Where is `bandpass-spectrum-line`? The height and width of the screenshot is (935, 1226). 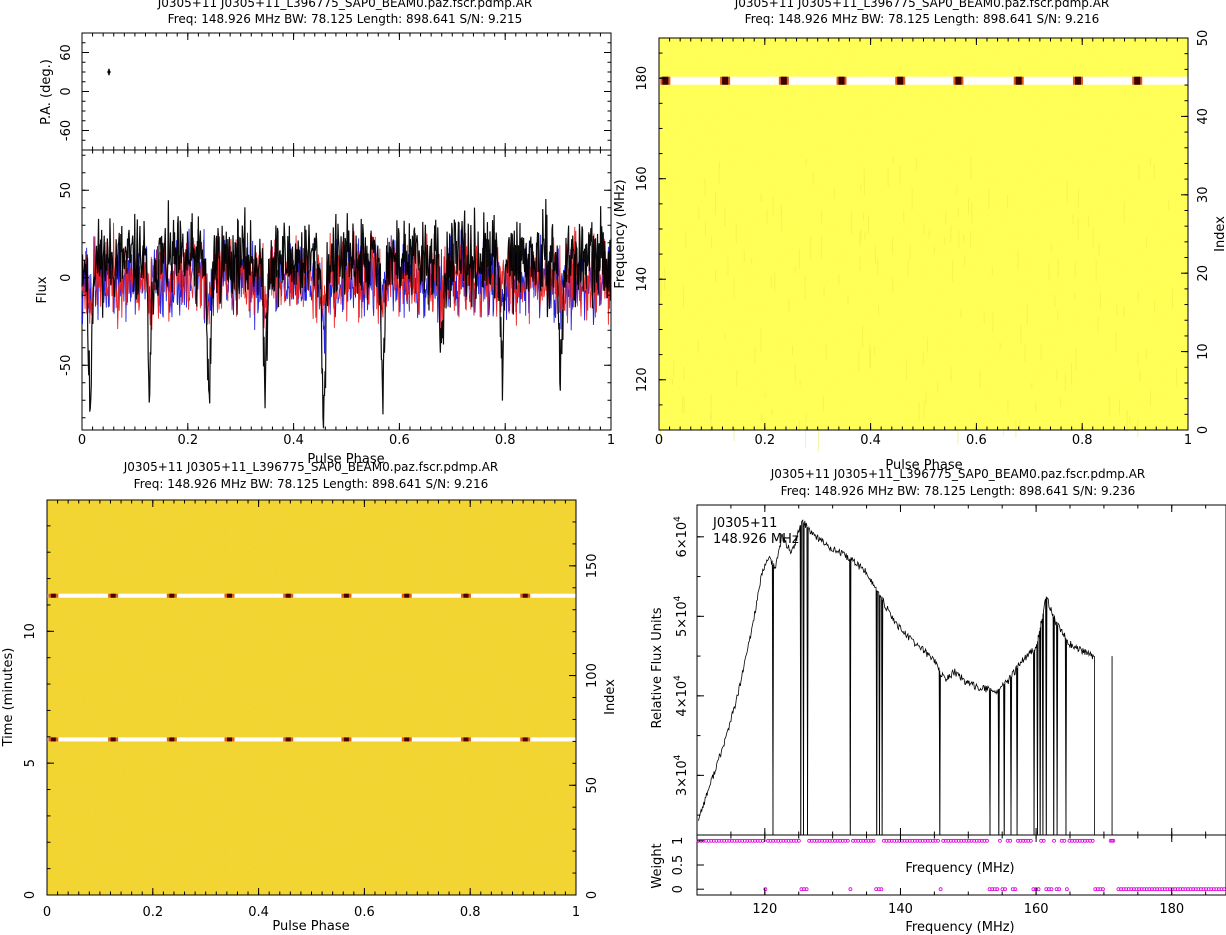
bandpass-spectrum-line is located at coordinates (896, 677).